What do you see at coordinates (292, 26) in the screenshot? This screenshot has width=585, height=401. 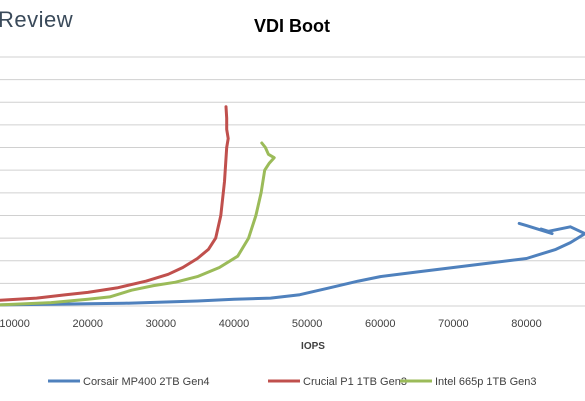 I see `chart-title: VDI Boot` at bounding box center [292, 26].